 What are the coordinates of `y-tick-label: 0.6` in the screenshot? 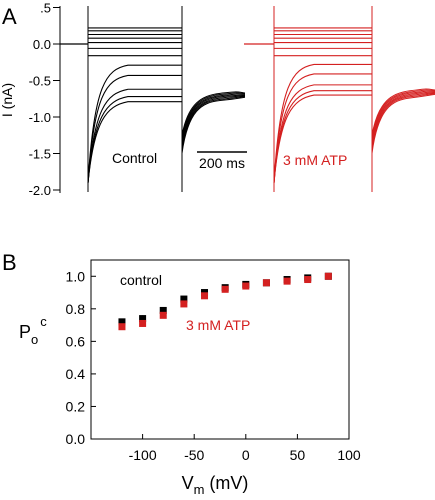 It's located at (76, 341).